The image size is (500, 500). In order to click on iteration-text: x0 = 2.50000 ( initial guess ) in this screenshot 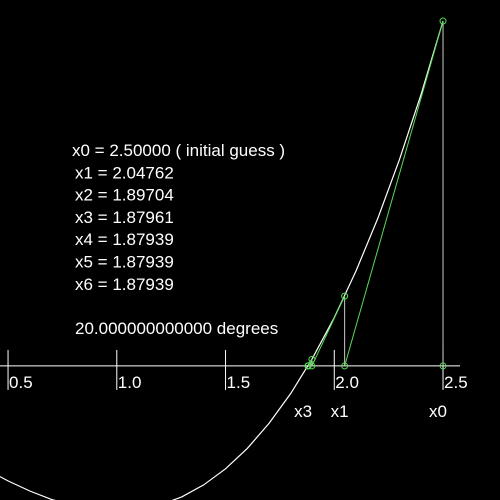, I will do `click(178, 150)`.